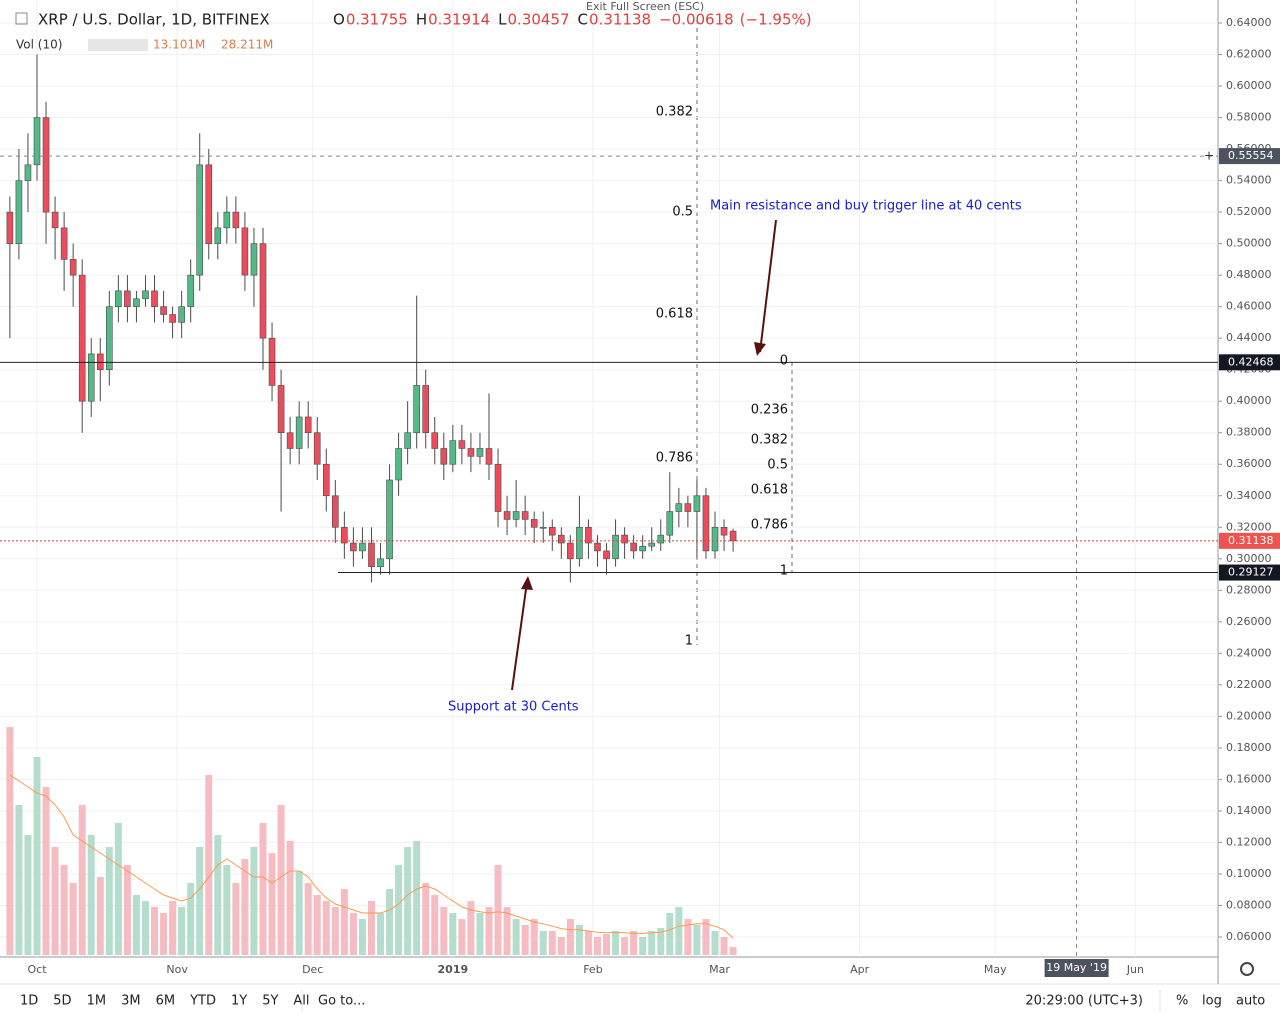 The width and height of the screenshot is (1280, 1024). What do you see at coordinates (696, 20) in the screenshot?
I see `change: −0.00618` at bounding box center [696, 20].